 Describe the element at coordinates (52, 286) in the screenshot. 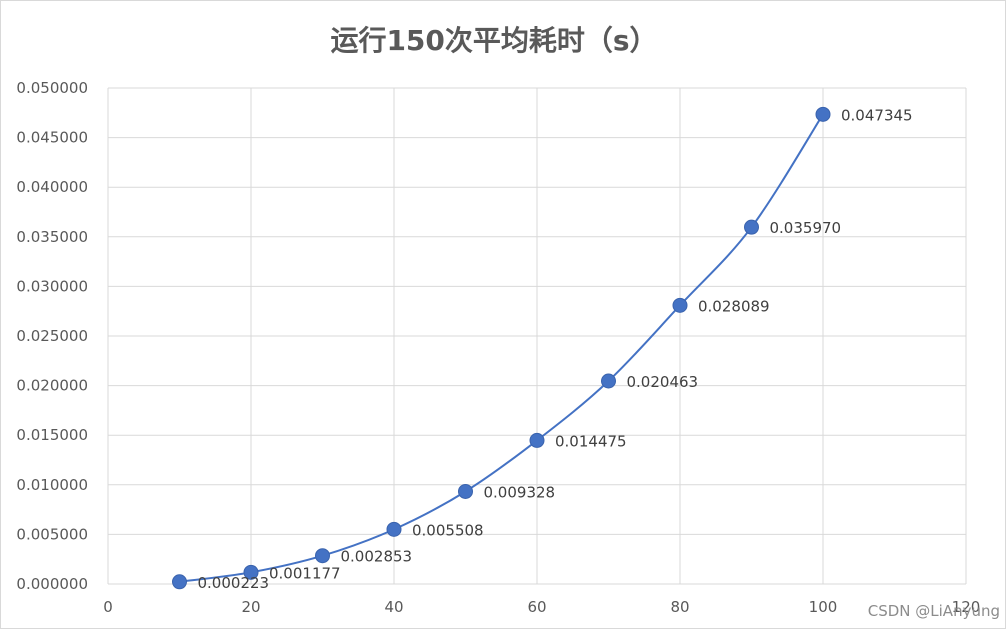

I see `y-tick-label: 0.030000` at that location.